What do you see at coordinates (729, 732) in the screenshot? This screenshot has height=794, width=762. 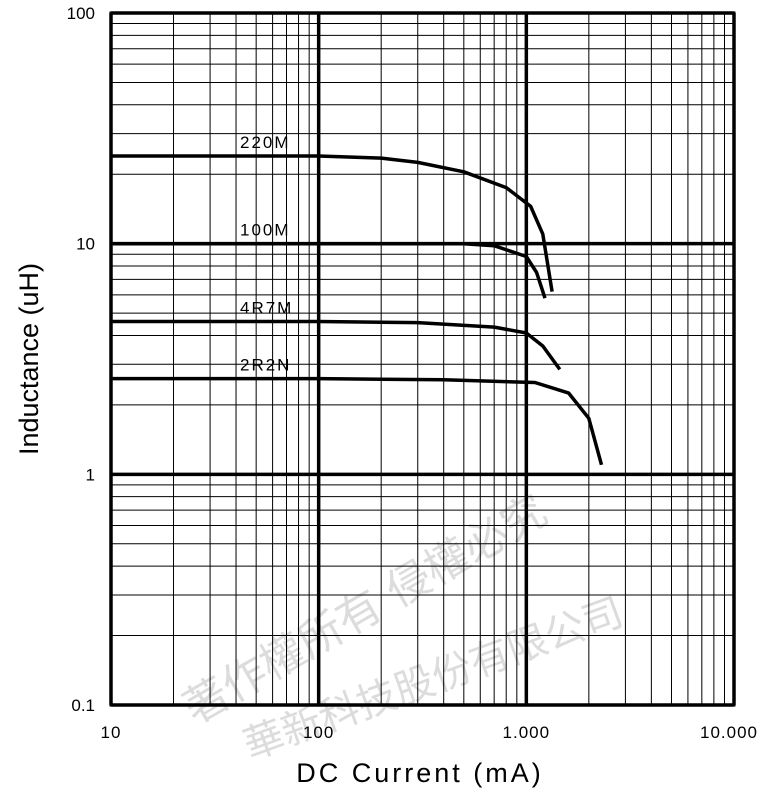 I see `x-tick-label: 10.000` at bounding box center [729, 732].